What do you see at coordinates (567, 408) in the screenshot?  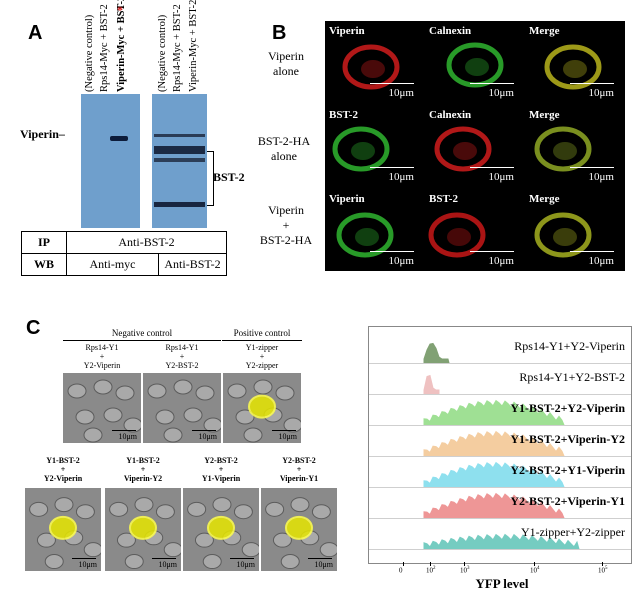 I see `series-label: Y1-BST-2+Y2-Viperin` at bounding box center [567, 408].